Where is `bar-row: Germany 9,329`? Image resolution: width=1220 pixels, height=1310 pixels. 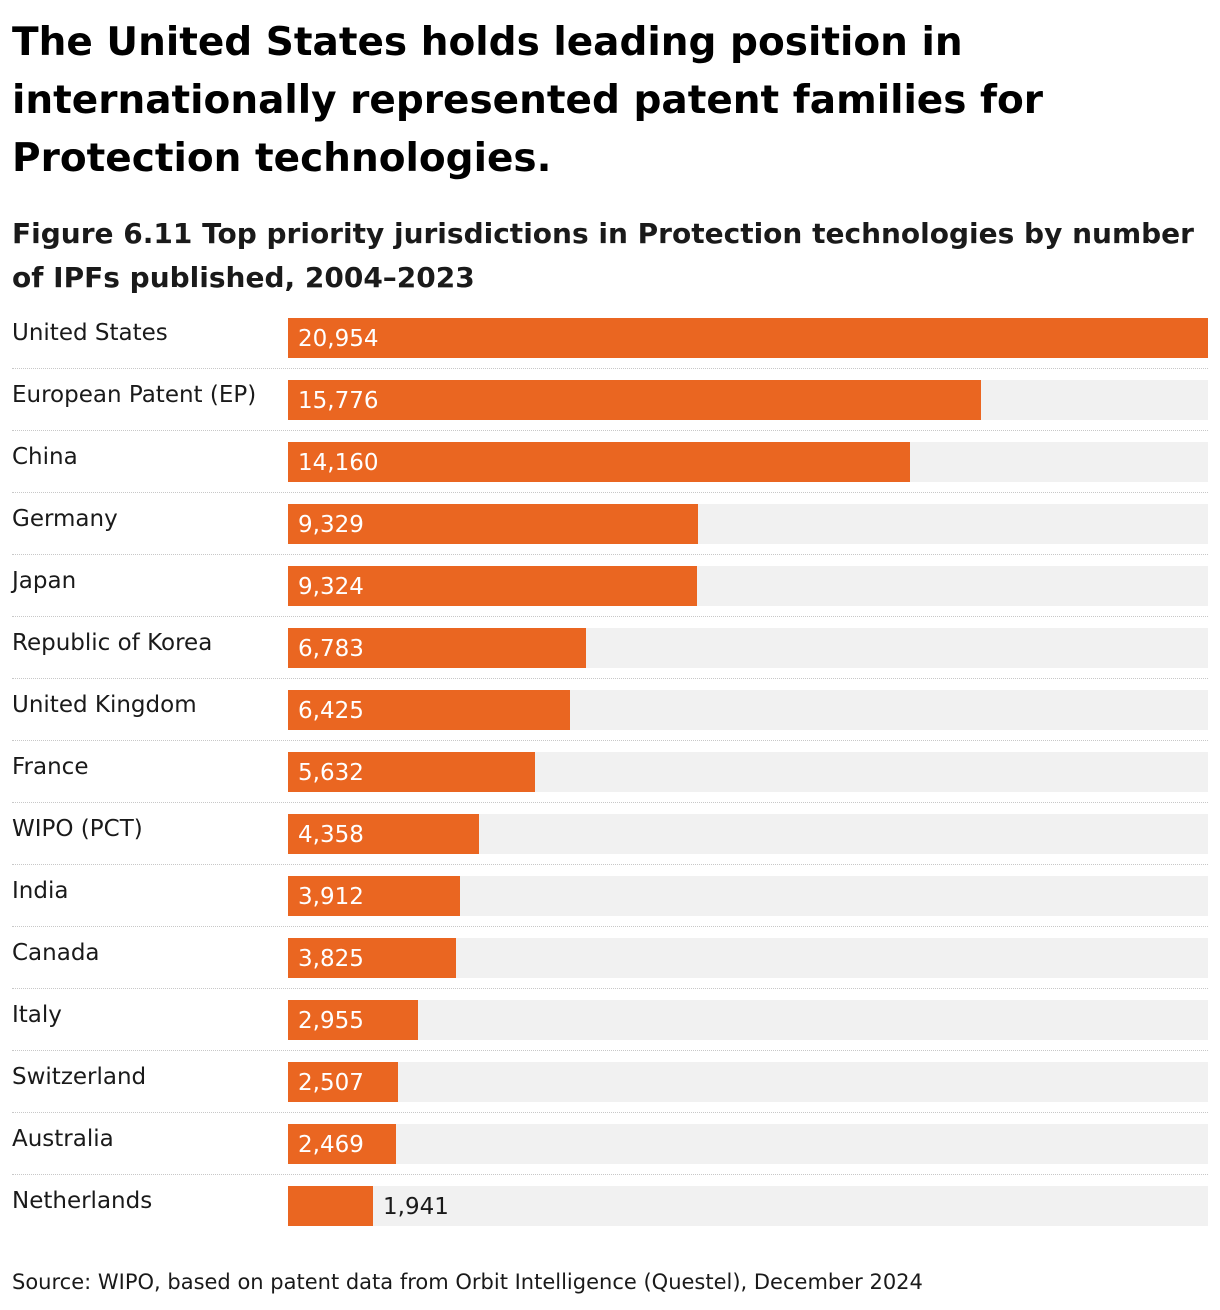 bar-row: Germany 9,329 is located at coordinates (610, 527).